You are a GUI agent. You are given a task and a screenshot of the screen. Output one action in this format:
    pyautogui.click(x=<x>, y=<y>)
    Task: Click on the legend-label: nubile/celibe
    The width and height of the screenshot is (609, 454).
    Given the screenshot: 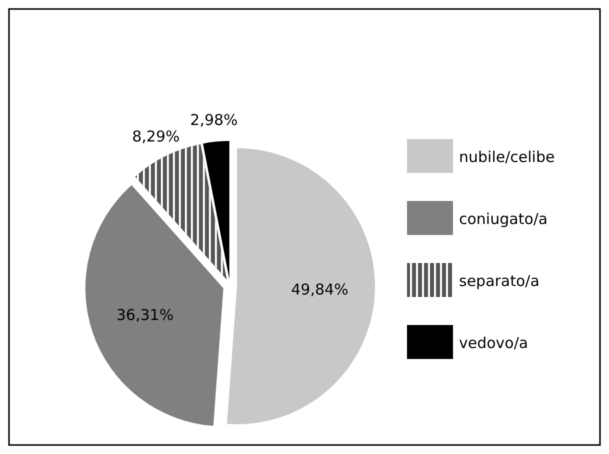 What is the action you would take?
    pyautogui.click(x=507, y=157)
    